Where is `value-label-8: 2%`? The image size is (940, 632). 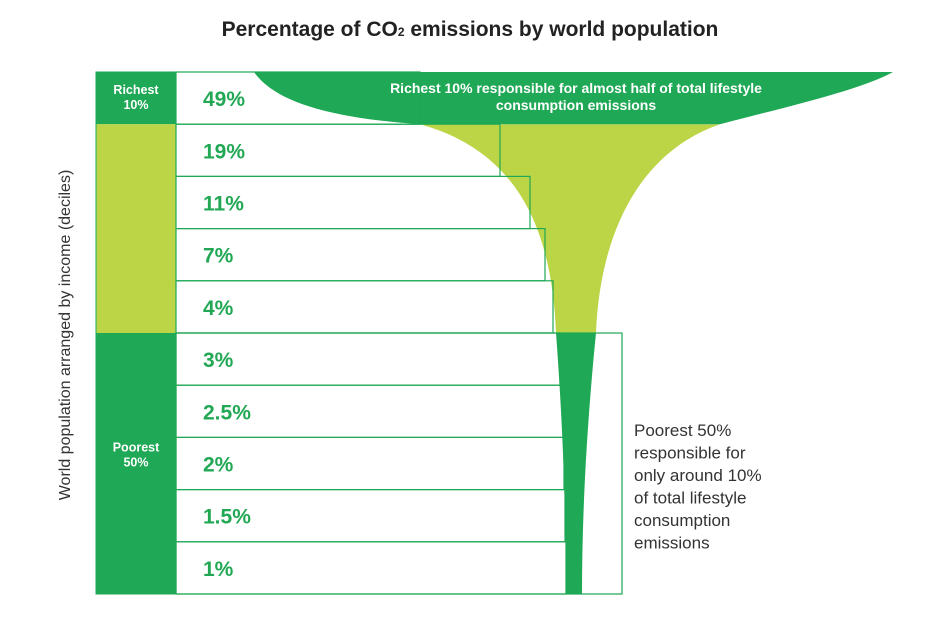
value-label-8: 2% is located at coordinates (218, 465).